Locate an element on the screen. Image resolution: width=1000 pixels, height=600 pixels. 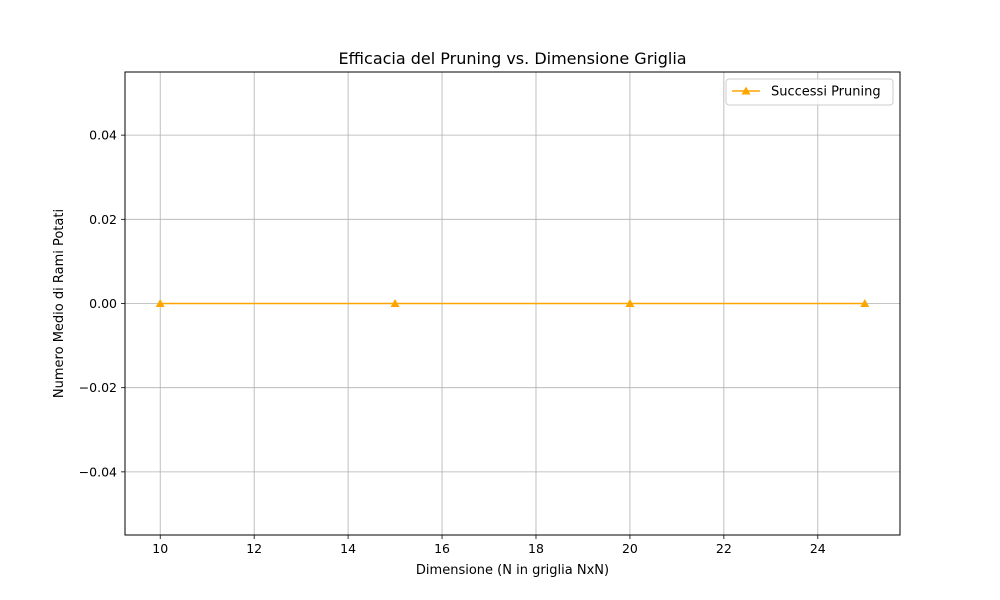
legend-box is located at coordinates (809, 92).